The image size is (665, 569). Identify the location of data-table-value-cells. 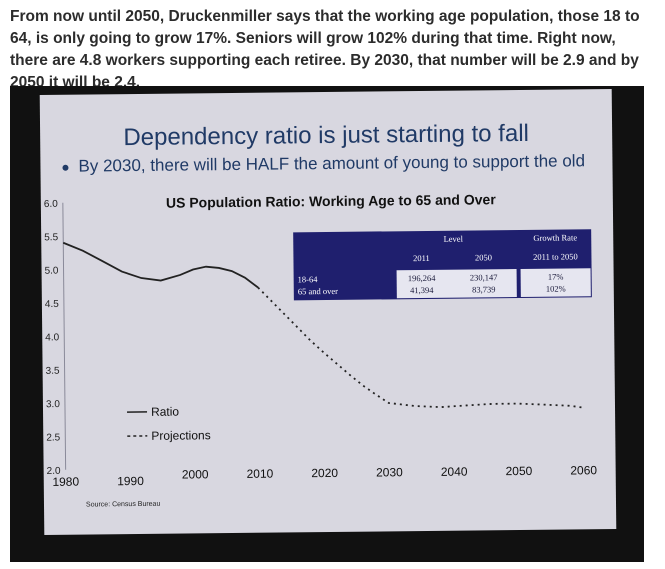
(456, 284).